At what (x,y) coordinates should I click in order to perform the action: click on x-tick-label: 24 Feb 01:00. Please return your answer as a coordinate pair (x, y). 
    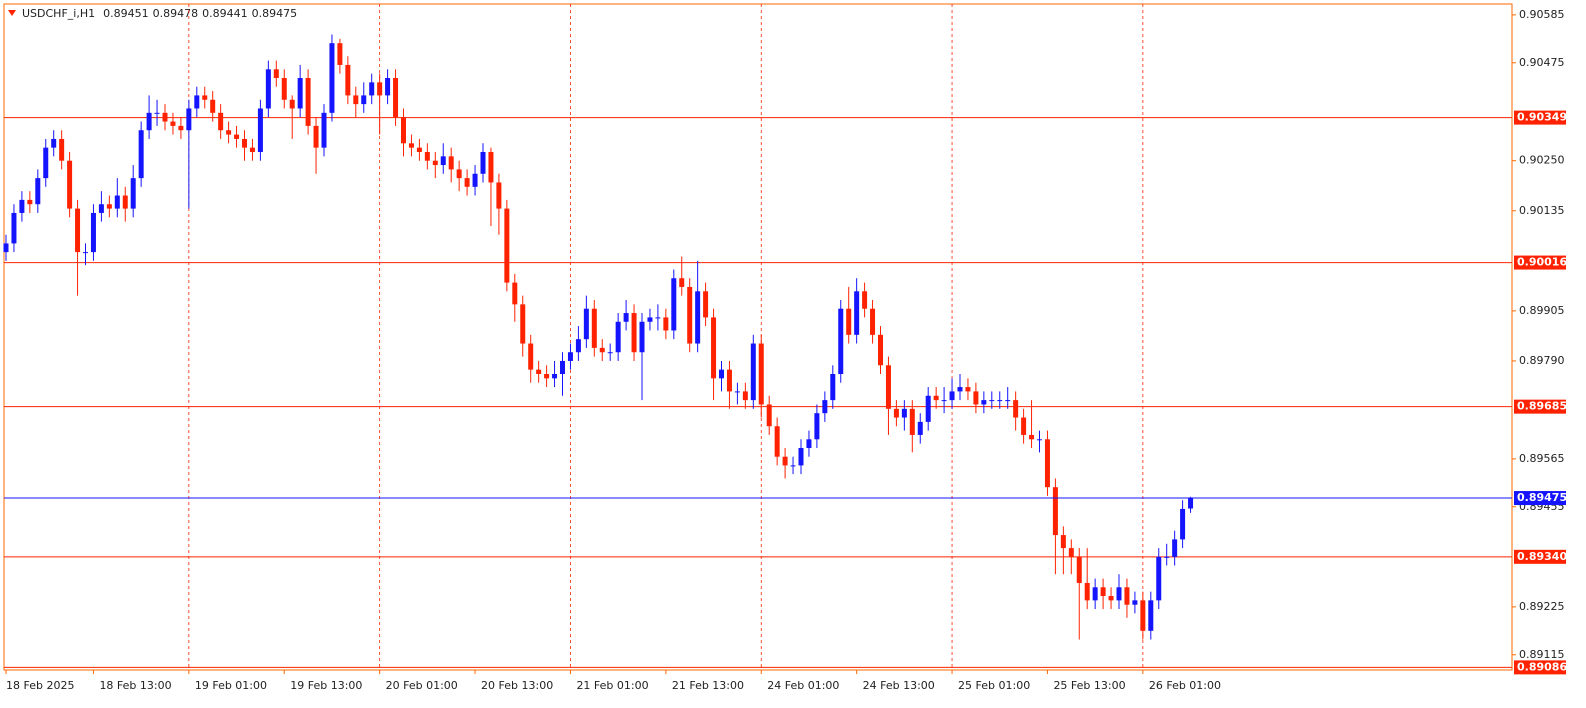
    Looking at the image, I should click on (803, 685).